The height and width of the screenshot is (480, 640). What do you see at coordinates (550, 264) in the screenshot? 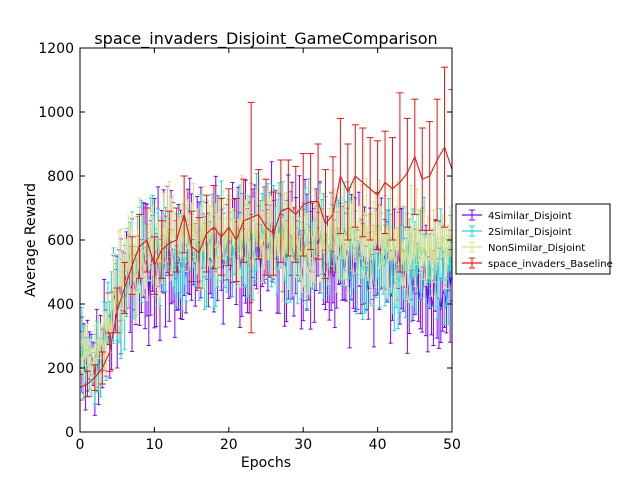
I see `legend-label: space_invaders_Baseline` at bounding box center [550, 264].